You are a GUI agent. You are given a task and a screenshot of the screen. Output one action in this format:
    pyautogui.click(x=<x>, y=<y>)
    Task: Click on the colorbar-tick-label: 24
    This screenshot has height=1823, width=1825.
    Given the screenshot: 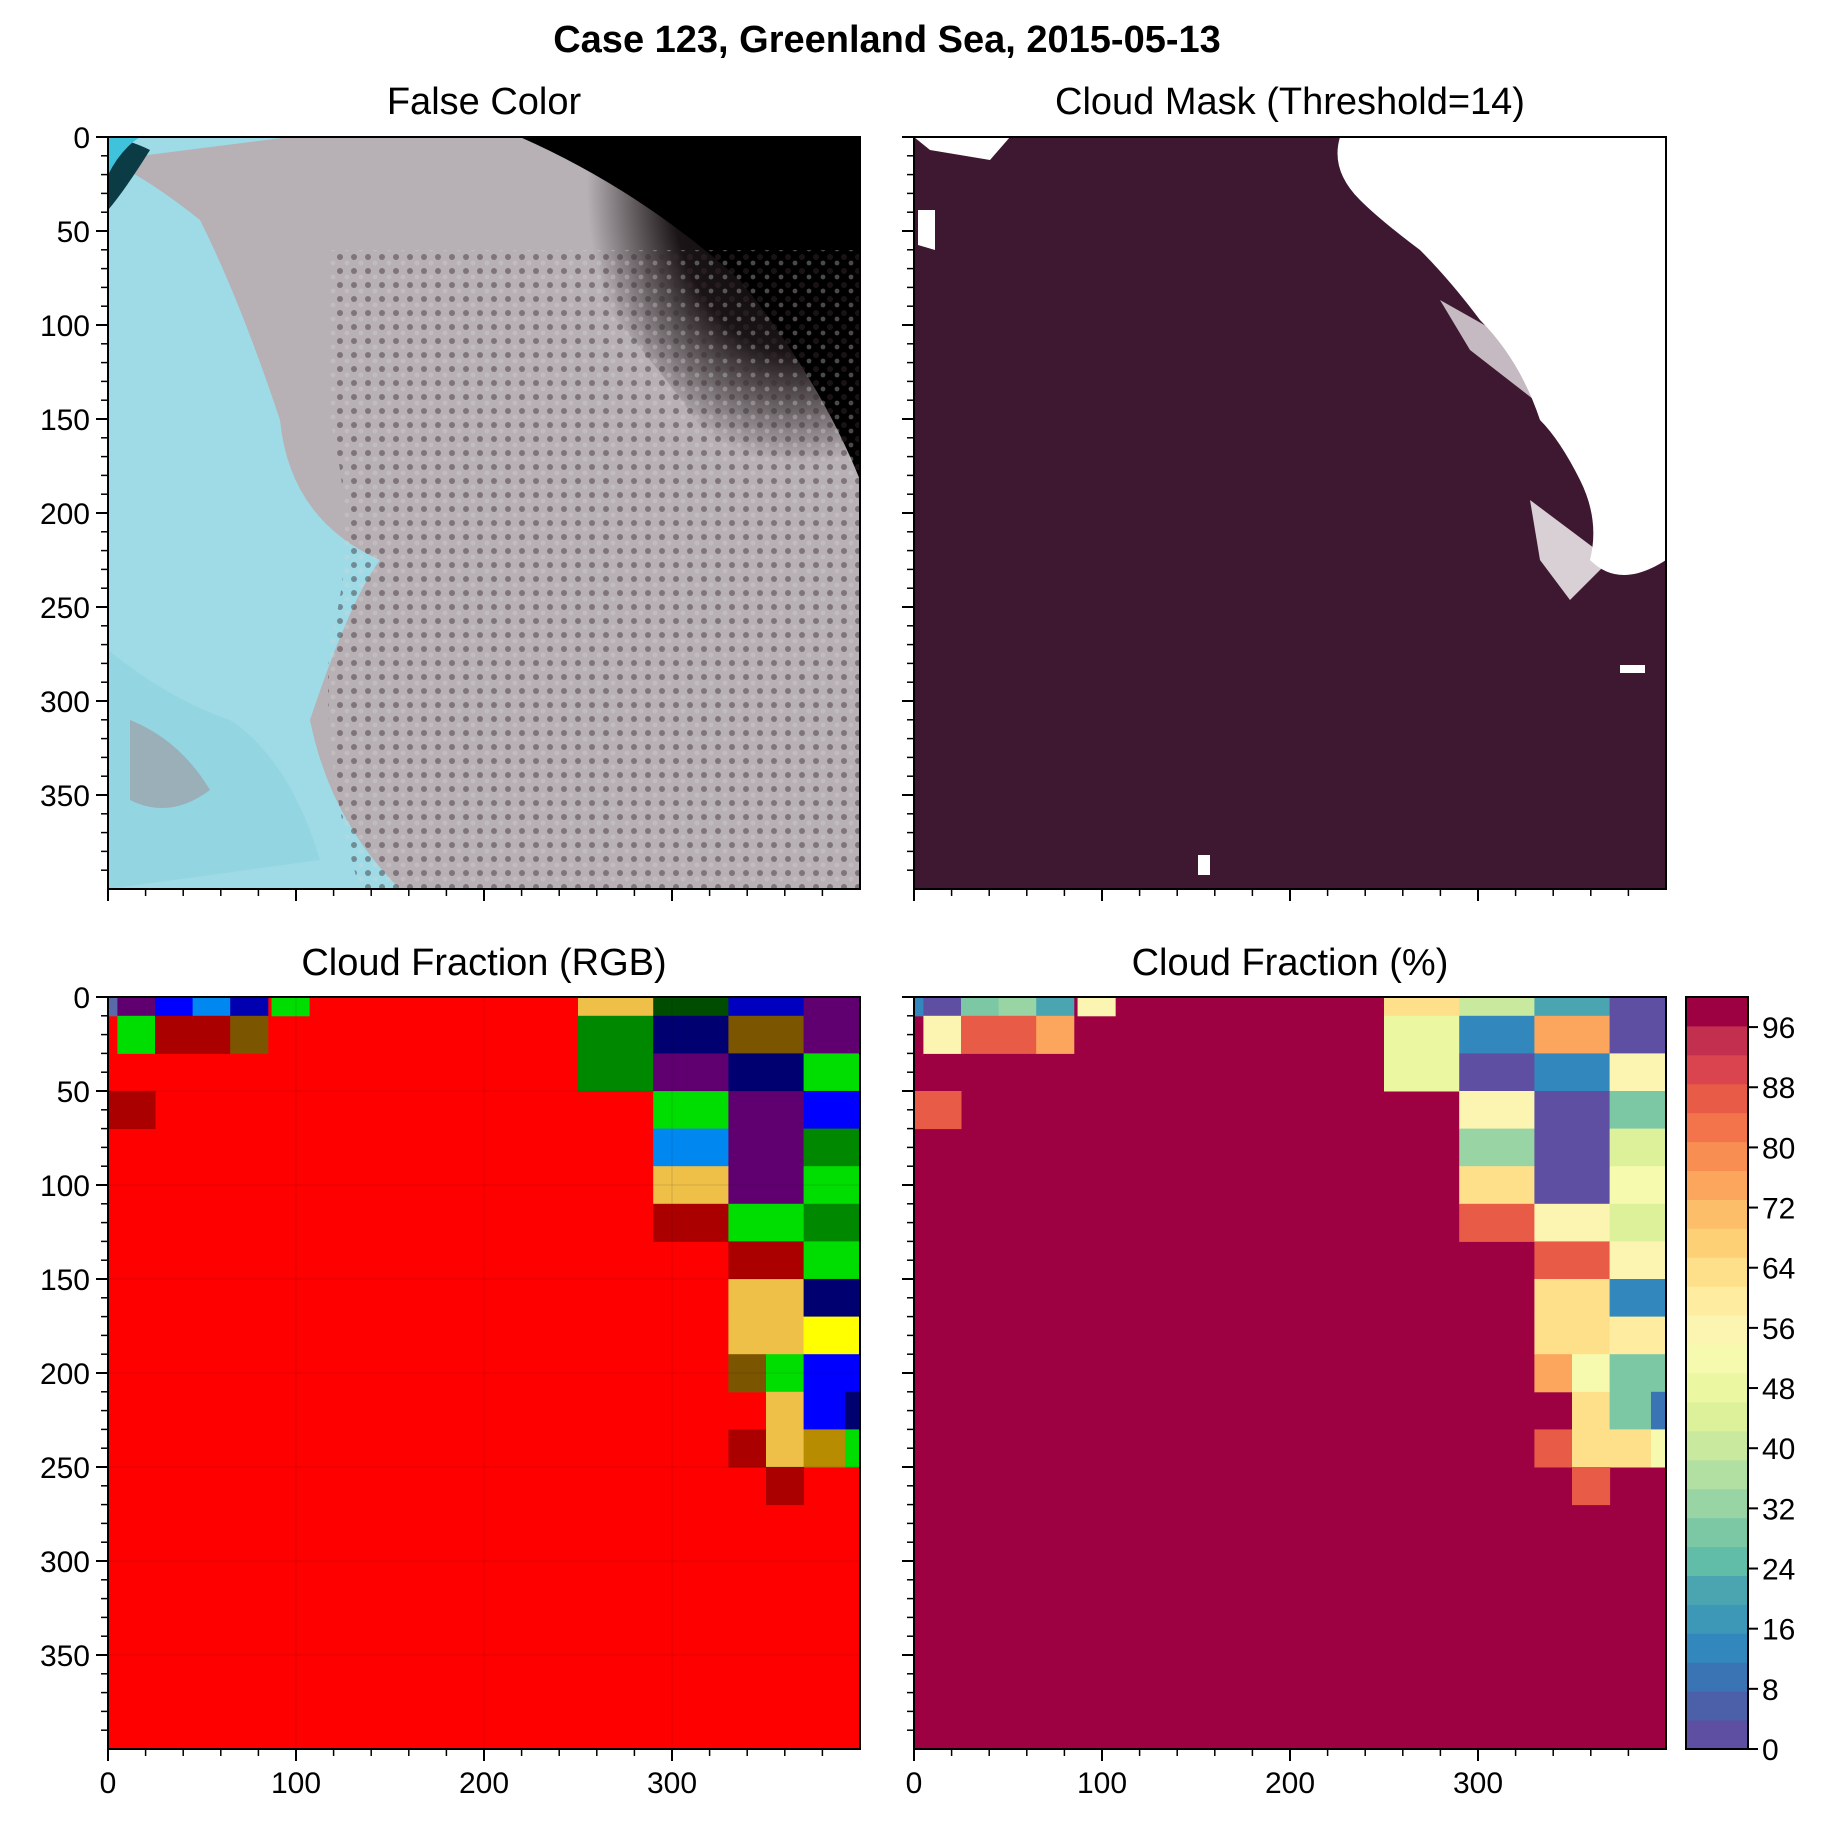 What is the action you would take?
    pyautogui.click(x=1778, y=1570)
    